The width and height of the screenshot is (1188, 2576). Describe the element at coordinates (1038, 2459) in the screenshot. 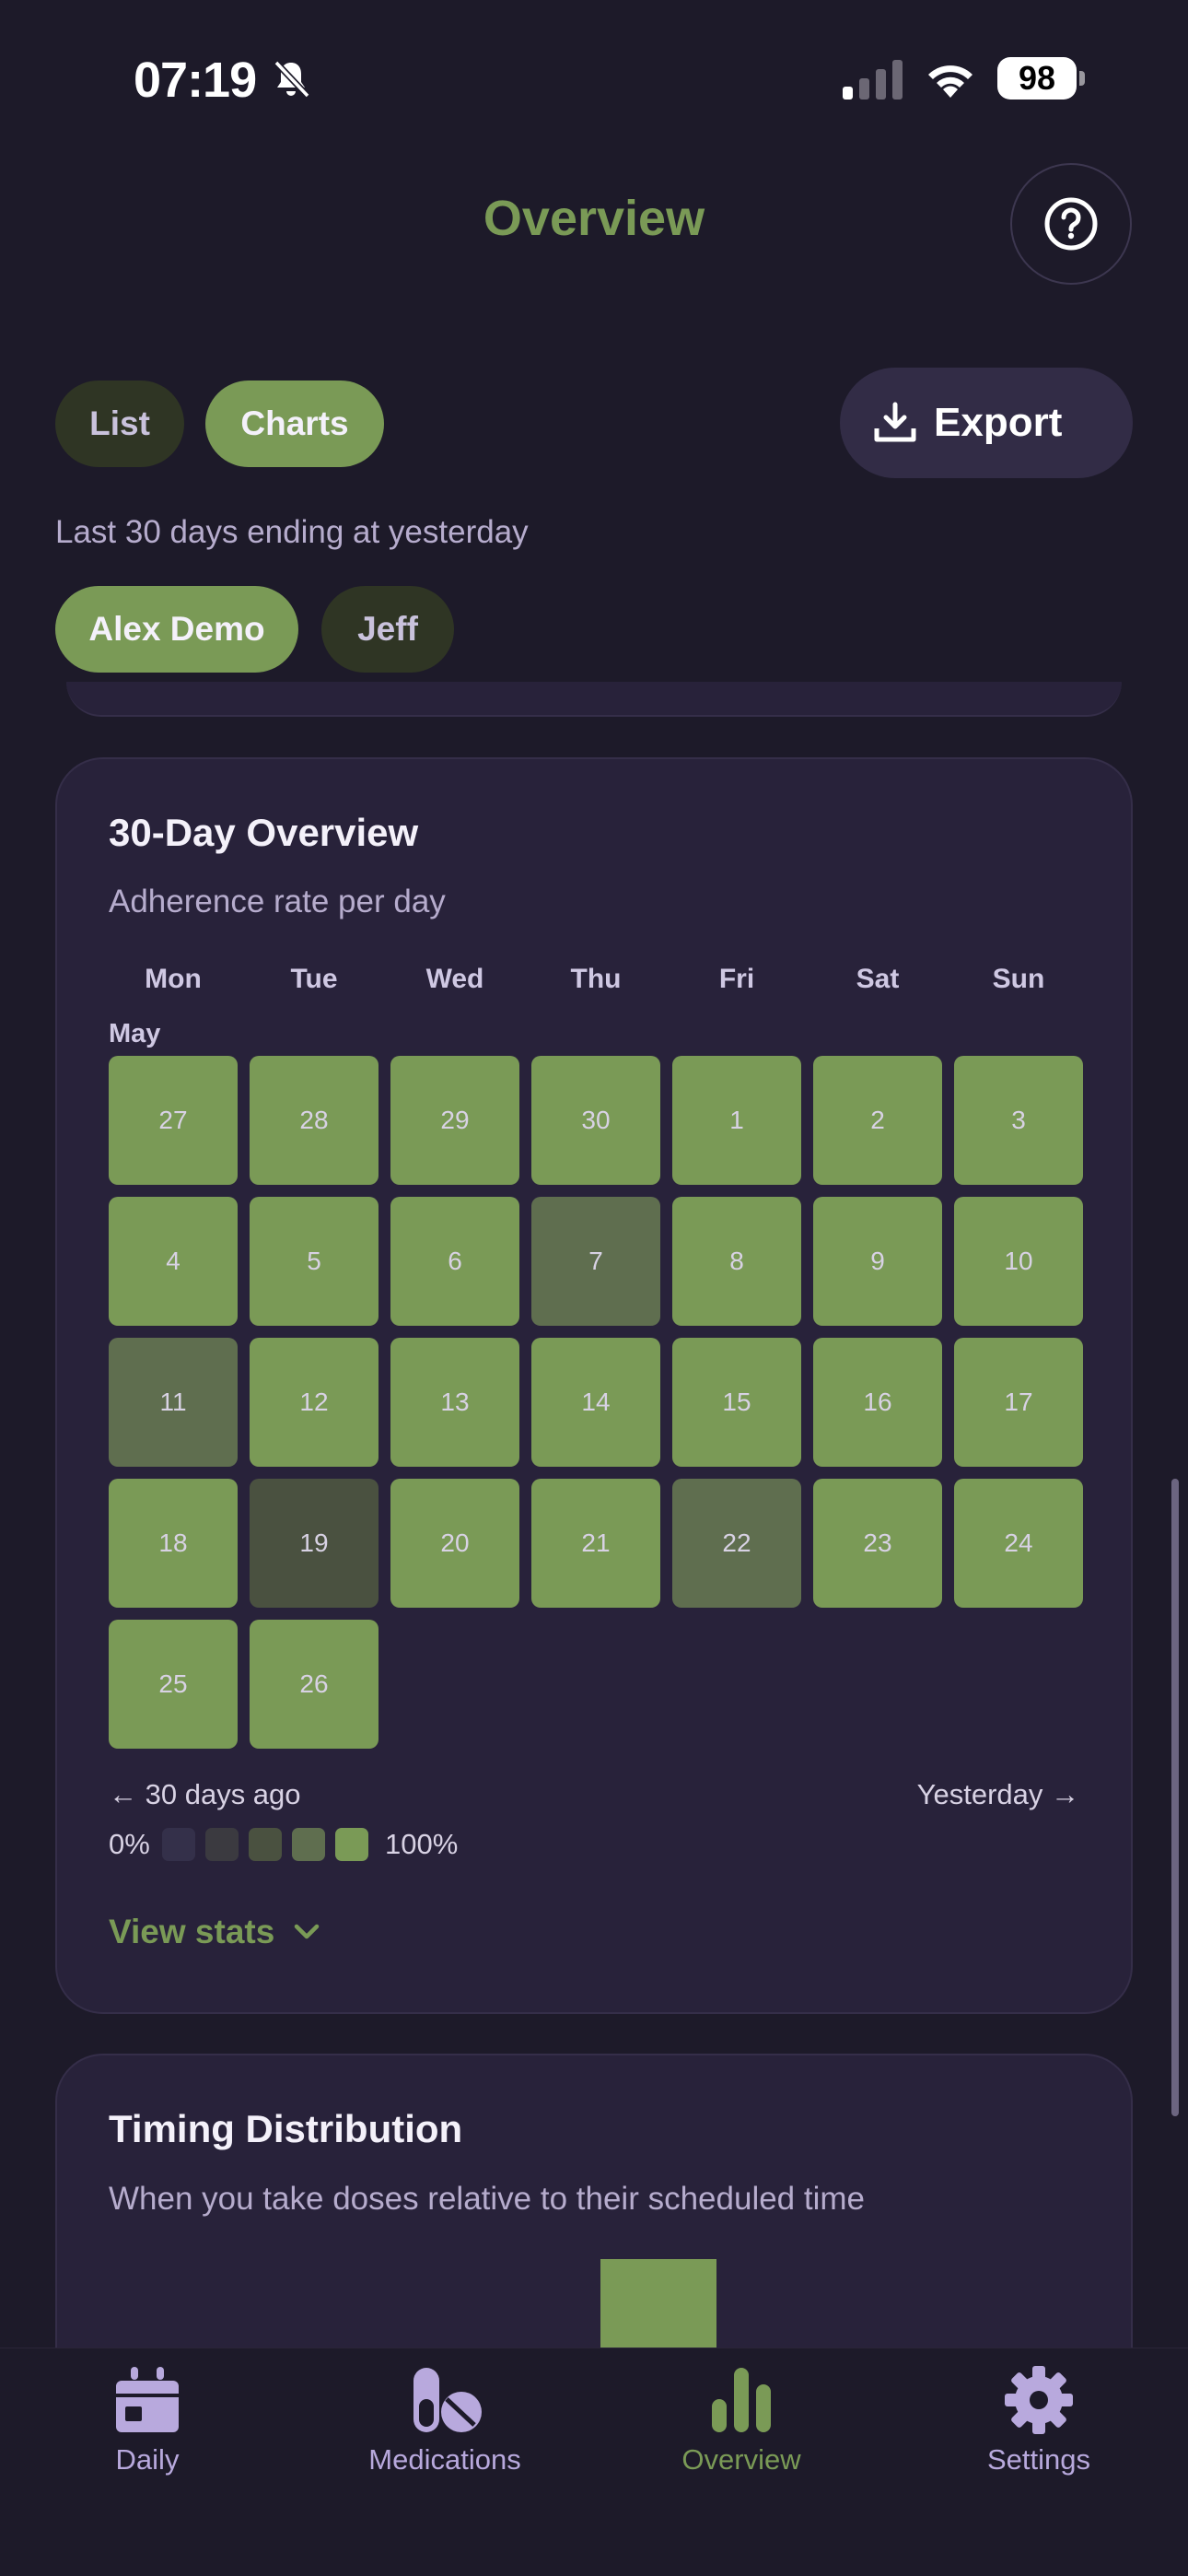

I see `nav-label-settings: Settings` at that location.